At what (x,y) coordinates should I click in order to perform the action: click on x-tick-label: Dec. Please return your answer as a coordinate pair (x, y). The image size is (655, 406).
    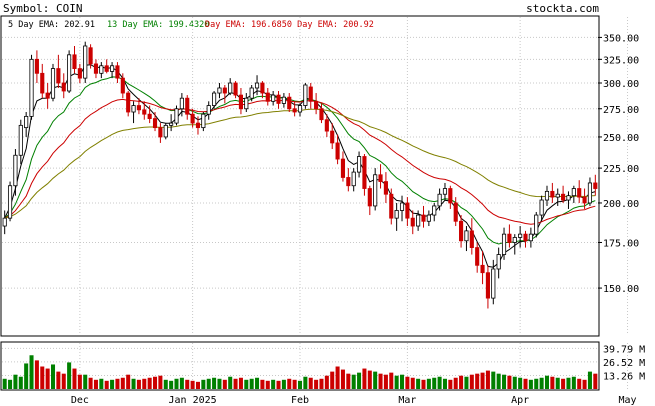
    Looking at the image, I should click on (80, 400).